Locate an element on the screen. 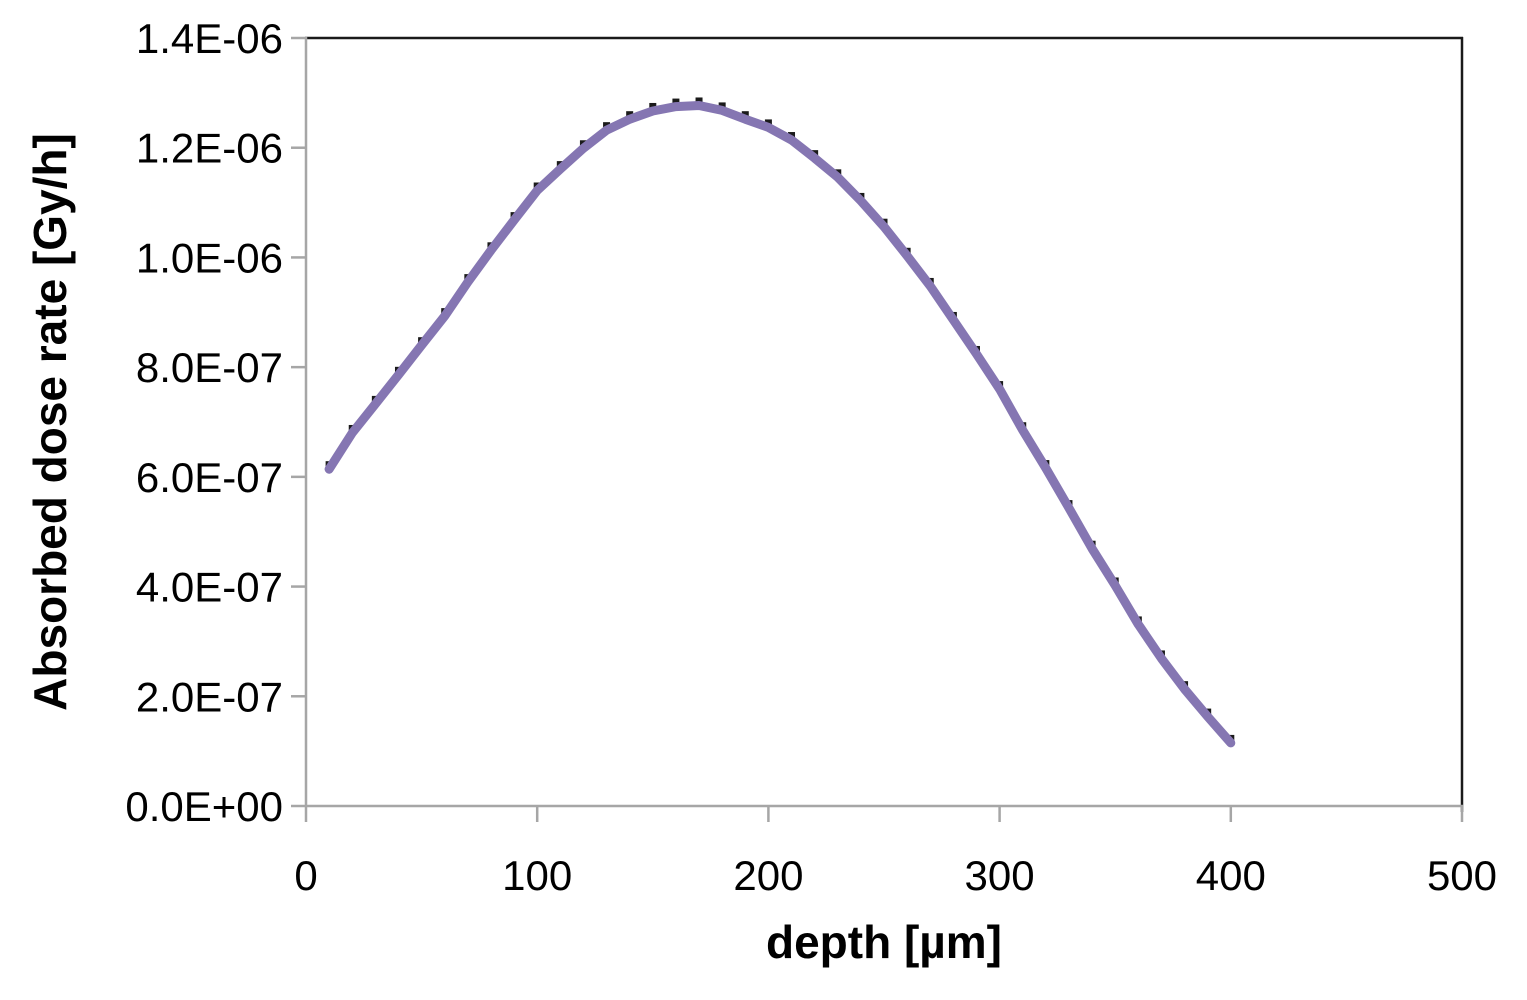 The height and width of the screenshot is (1000, 1527). y-tick-label: 6.0E-07 is located at coordinates (209, 477).